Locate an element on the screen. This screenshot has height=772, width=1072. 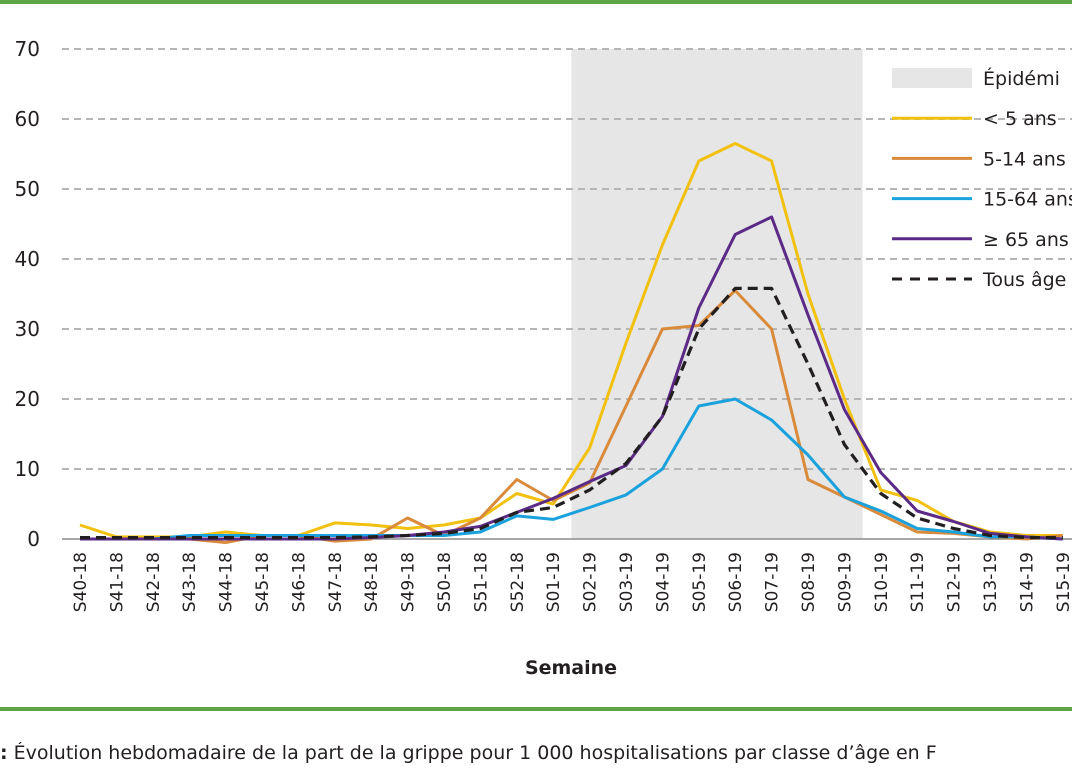
x-tick-label: S47-18 is located at coordinates (336, 582).